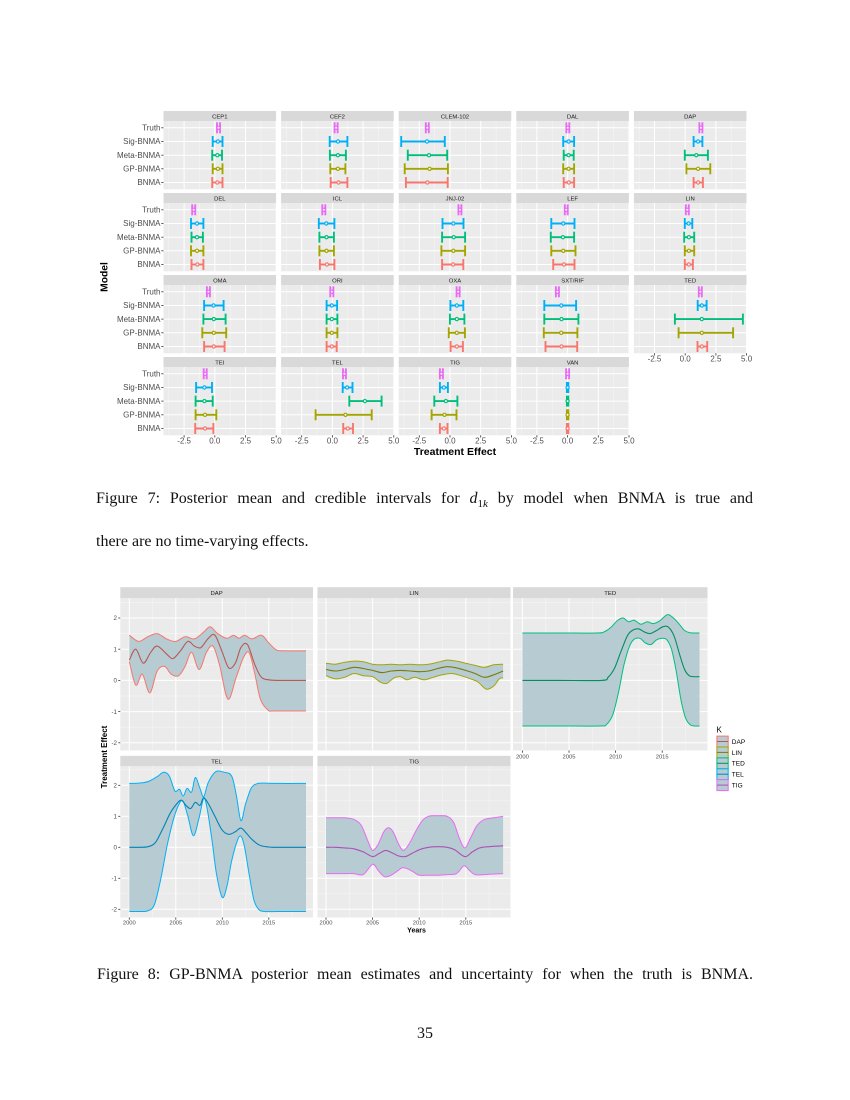 The image size is (850, 1100). I want to click on svg-text: LEF, so click(572, 199).